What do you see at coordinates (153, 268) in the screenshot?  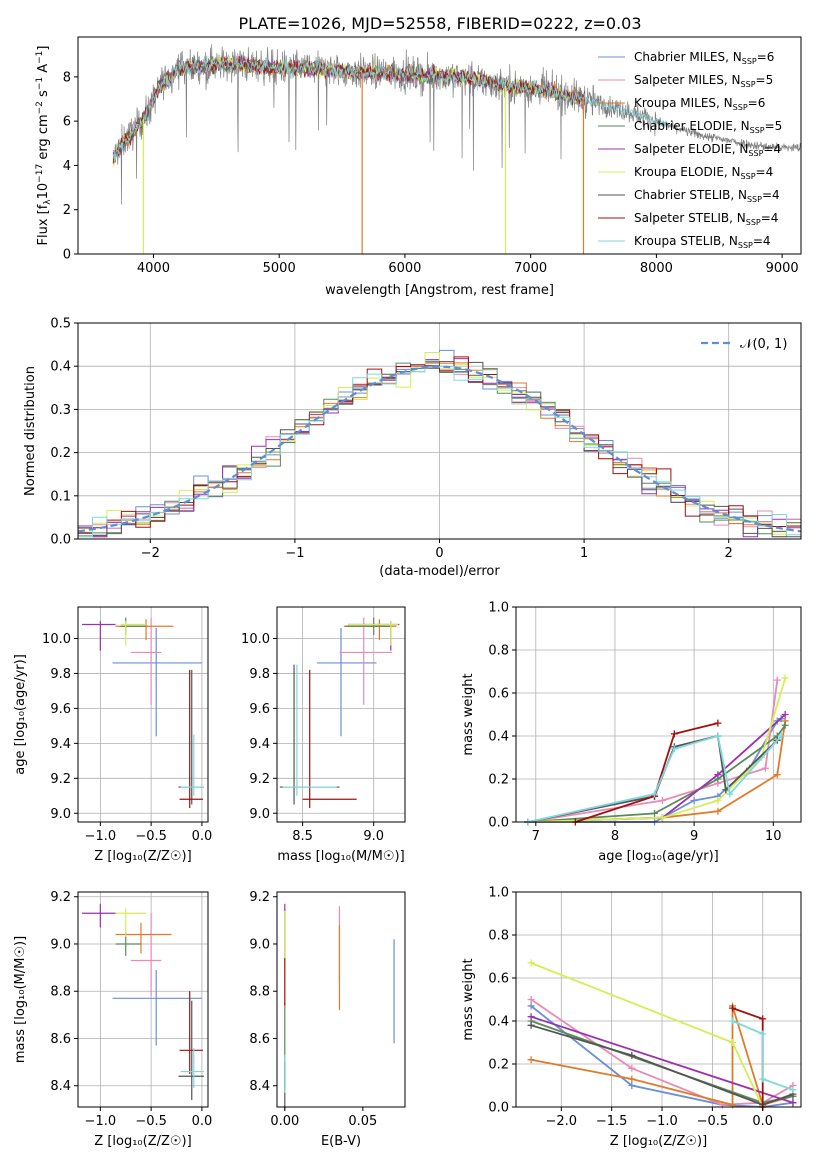 I see `x-tick-label: 4000` at bounding box center [153, 268].